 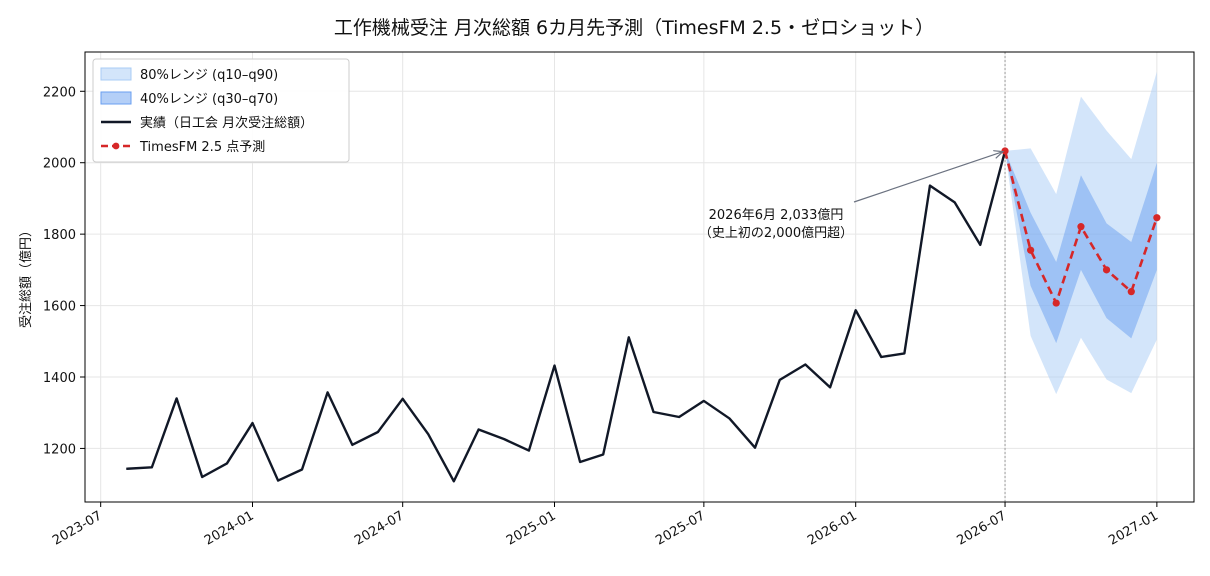 What do you see at coordinates (776, 215) in the screenshot?
I see `annotation-text: 2026年6月 2,033億円` at bounding box center [776, 215].